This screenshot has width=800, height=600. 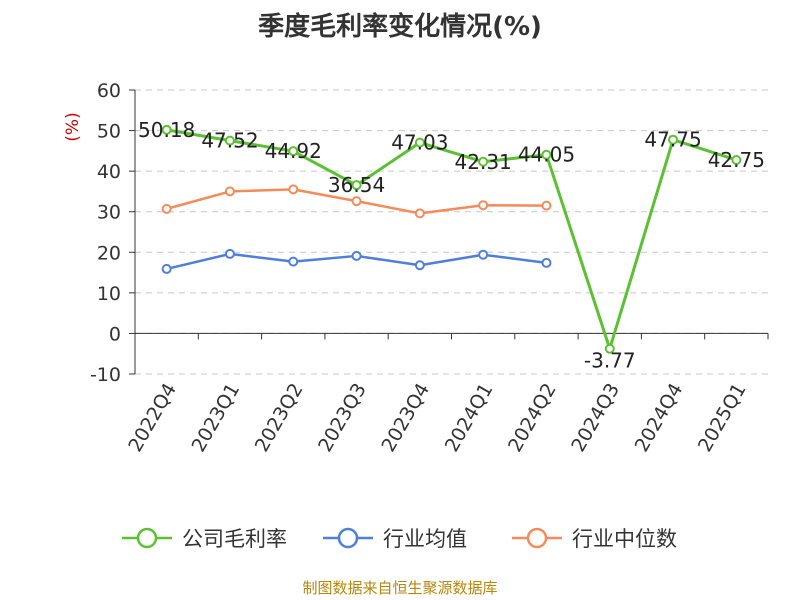 I want to click on y-tick-label: 50, so click(x=109, y=132).